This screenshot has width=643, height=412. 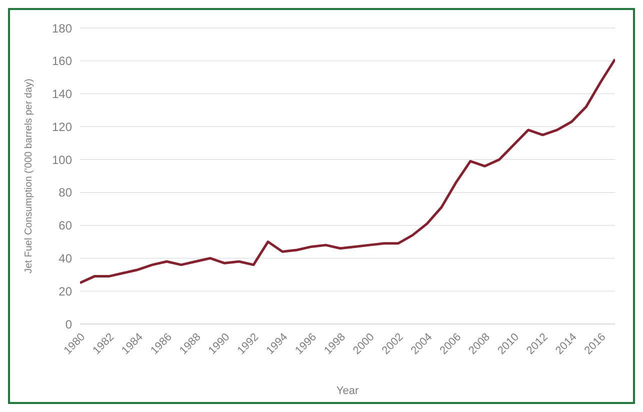 What do you see at coordinates (65, 258) in the screenshot?
I see `y-tick-label: 40` at bounding box center [65, 258].